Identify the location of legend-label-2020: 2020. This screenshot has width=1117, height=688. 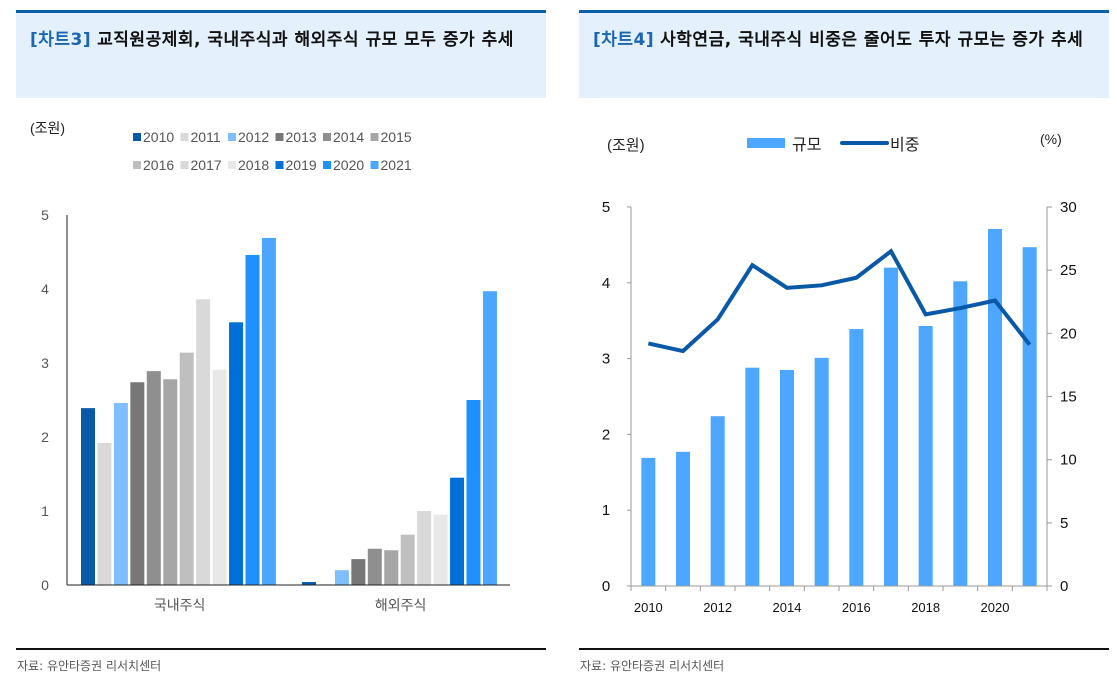
(348, 165).